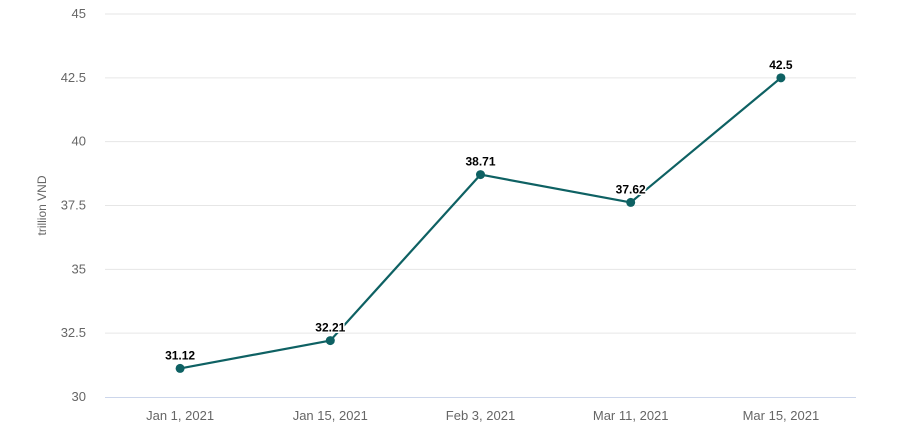 This screenshot has height=435, width=900. What do you see at coordinates (79, 268) in the screenshot?
I see `y-tick-label: 35` at bounding box center [79, 268].